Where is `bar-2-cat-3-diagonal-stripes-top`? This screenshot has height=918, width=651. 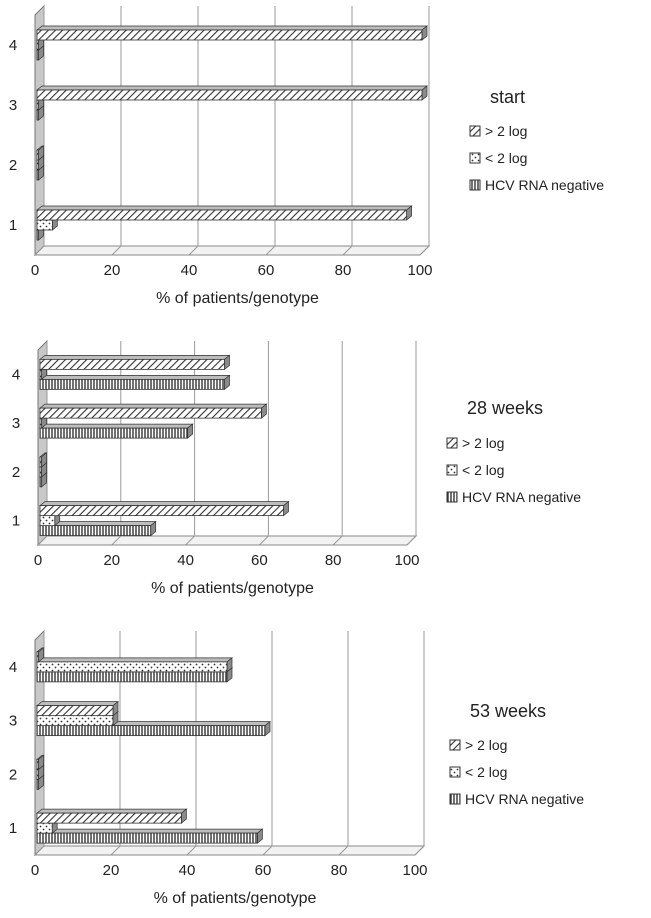 bar-2-cat-3-diagonal-stripes-top is located at coordinates (153, 406).